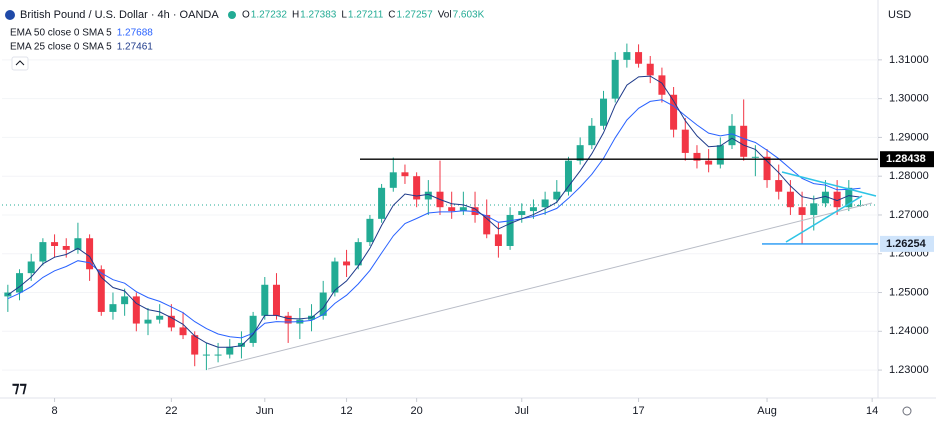 Image resolution: width=936 pixels, height=428 pixels. I want to click on status-value: 7.603K, so click(469, 15).